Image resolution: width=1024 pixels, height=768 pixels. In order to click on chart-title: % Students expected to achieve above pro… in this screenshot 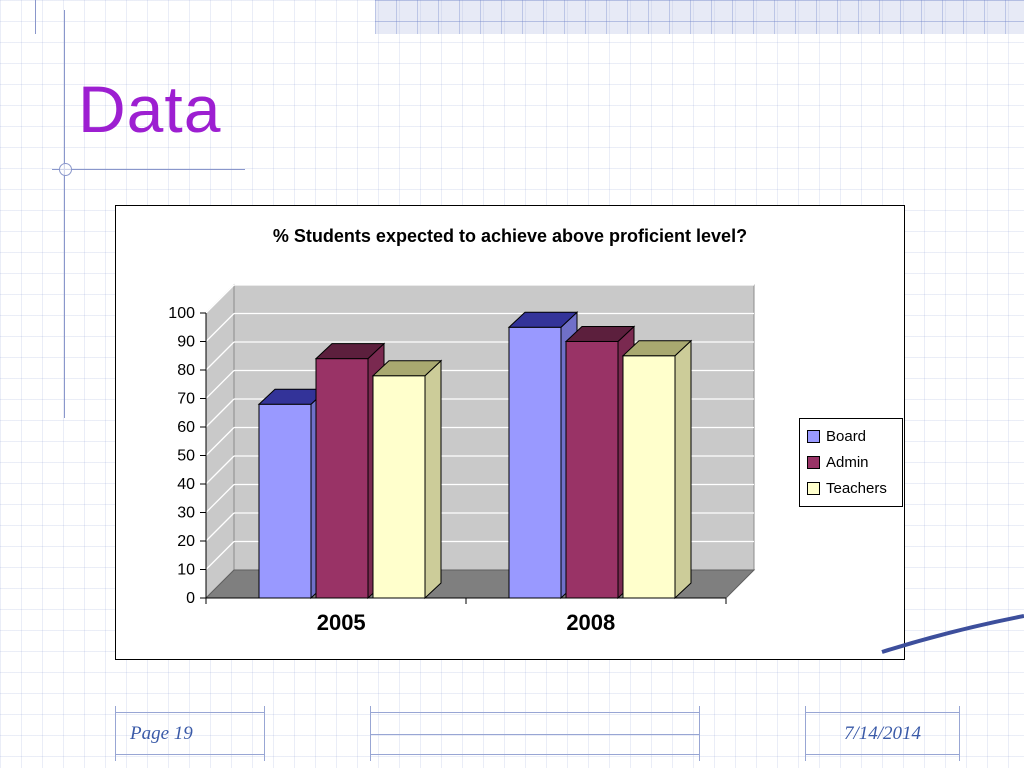, I will do `click(510, 236)`.